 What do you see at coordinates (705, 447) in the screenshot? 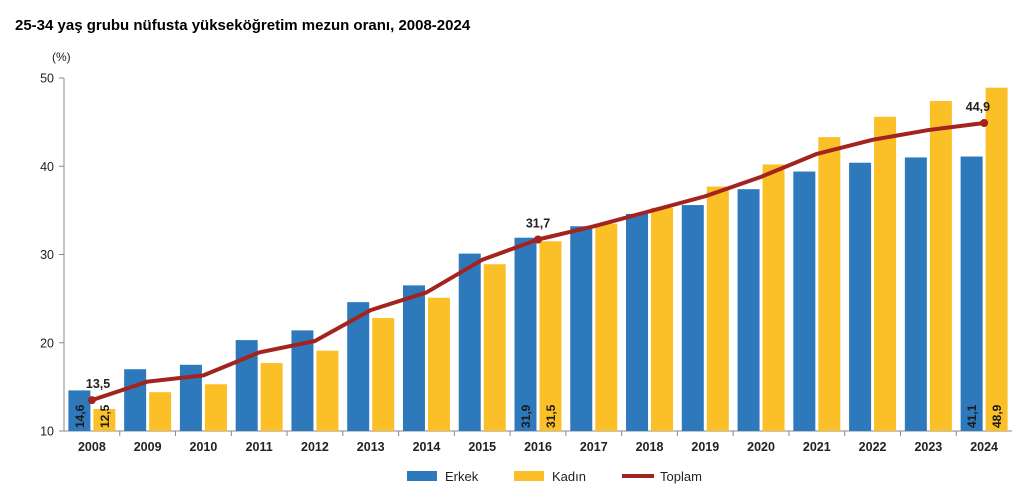
I see `x-tick-label: 2019` at bounding box center [705, 447].